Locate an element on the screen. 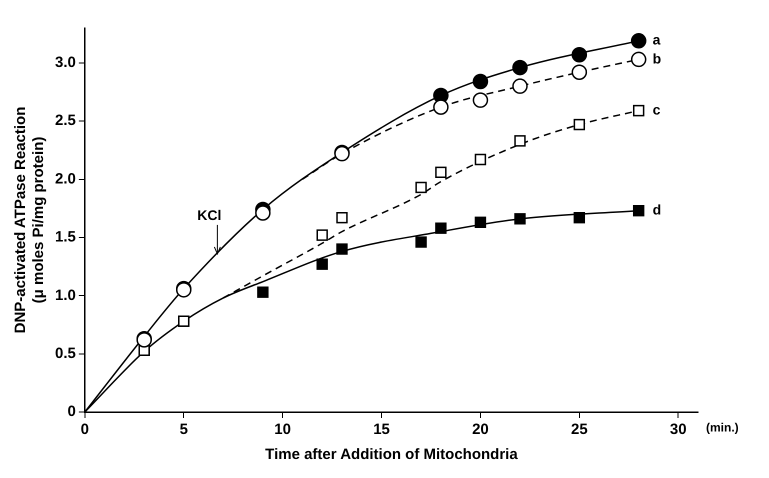  y-tick-label: 2.0 is located at coordinates (65, 179).